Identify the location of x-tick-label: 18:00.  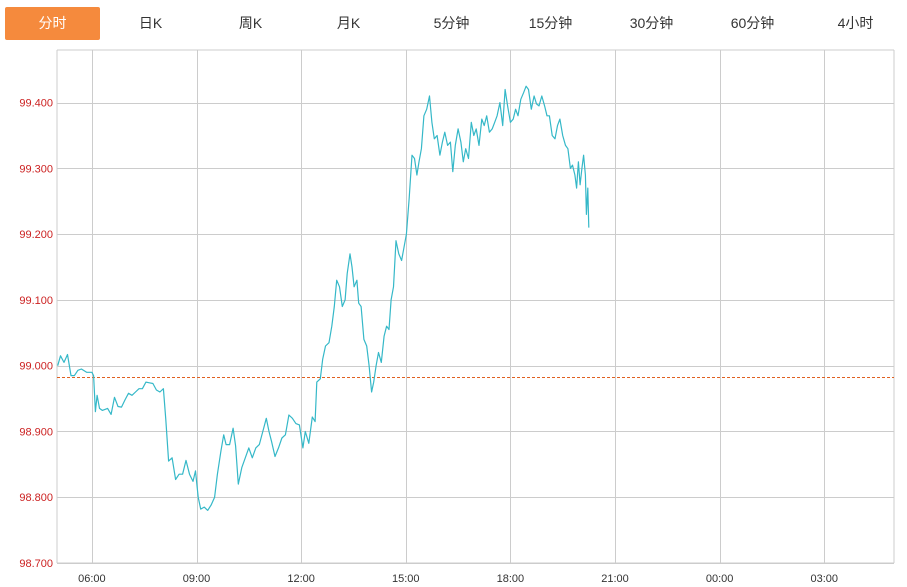
(511, 579).